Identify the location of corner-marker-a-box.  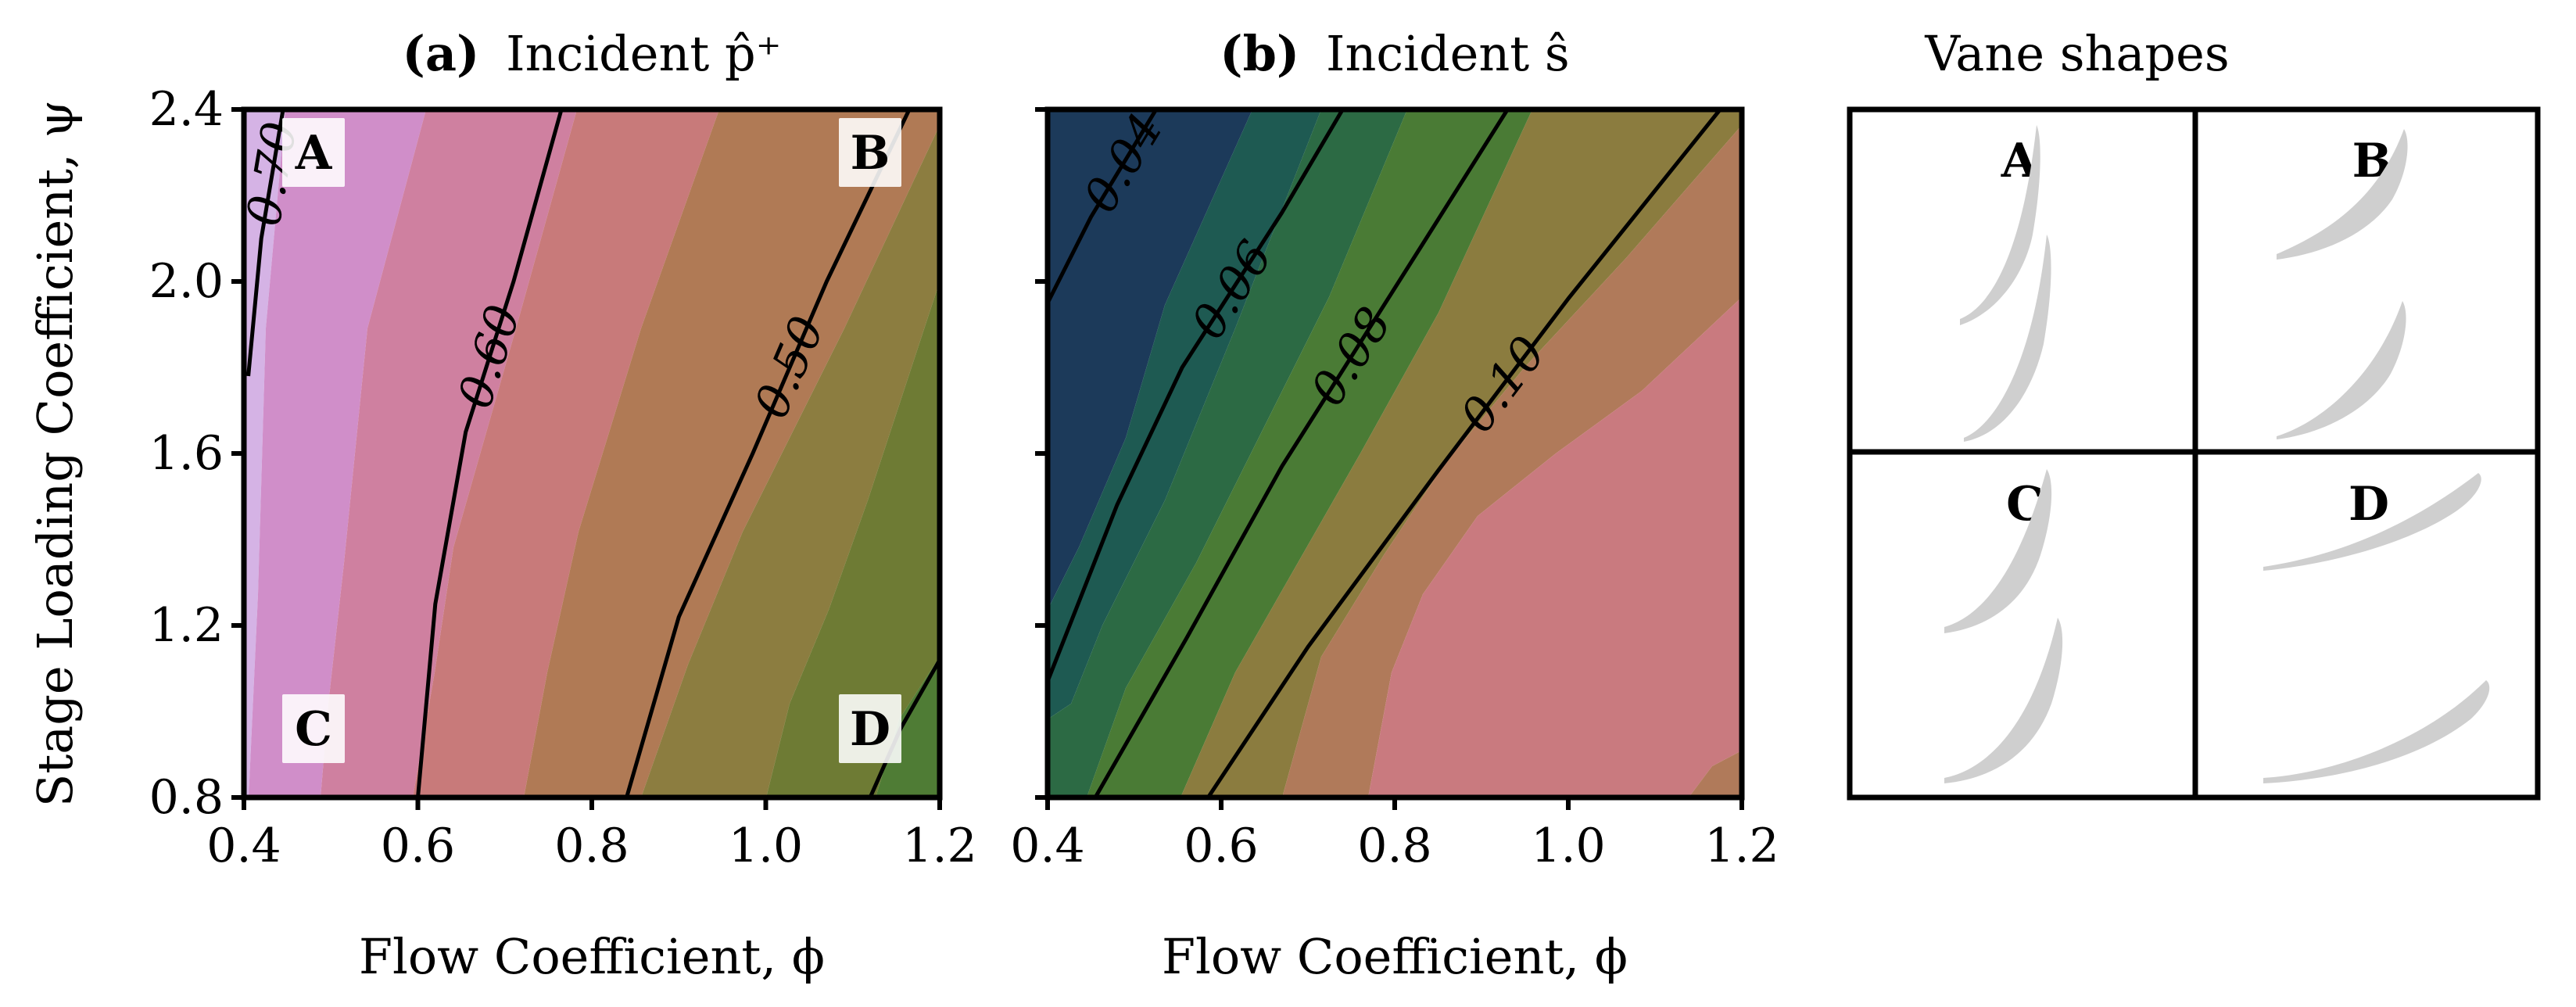
(313, 152).